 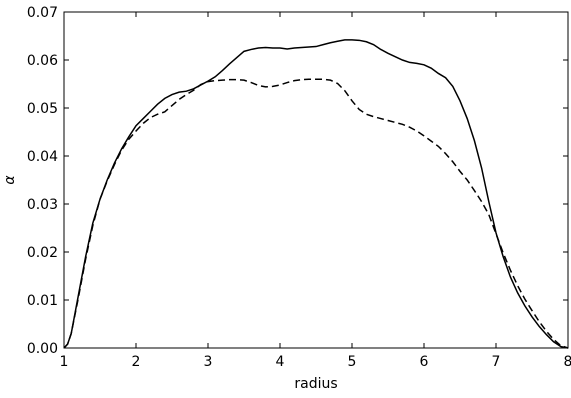 I want to click on x-tick-label: 1, so click(x=64, y=362).